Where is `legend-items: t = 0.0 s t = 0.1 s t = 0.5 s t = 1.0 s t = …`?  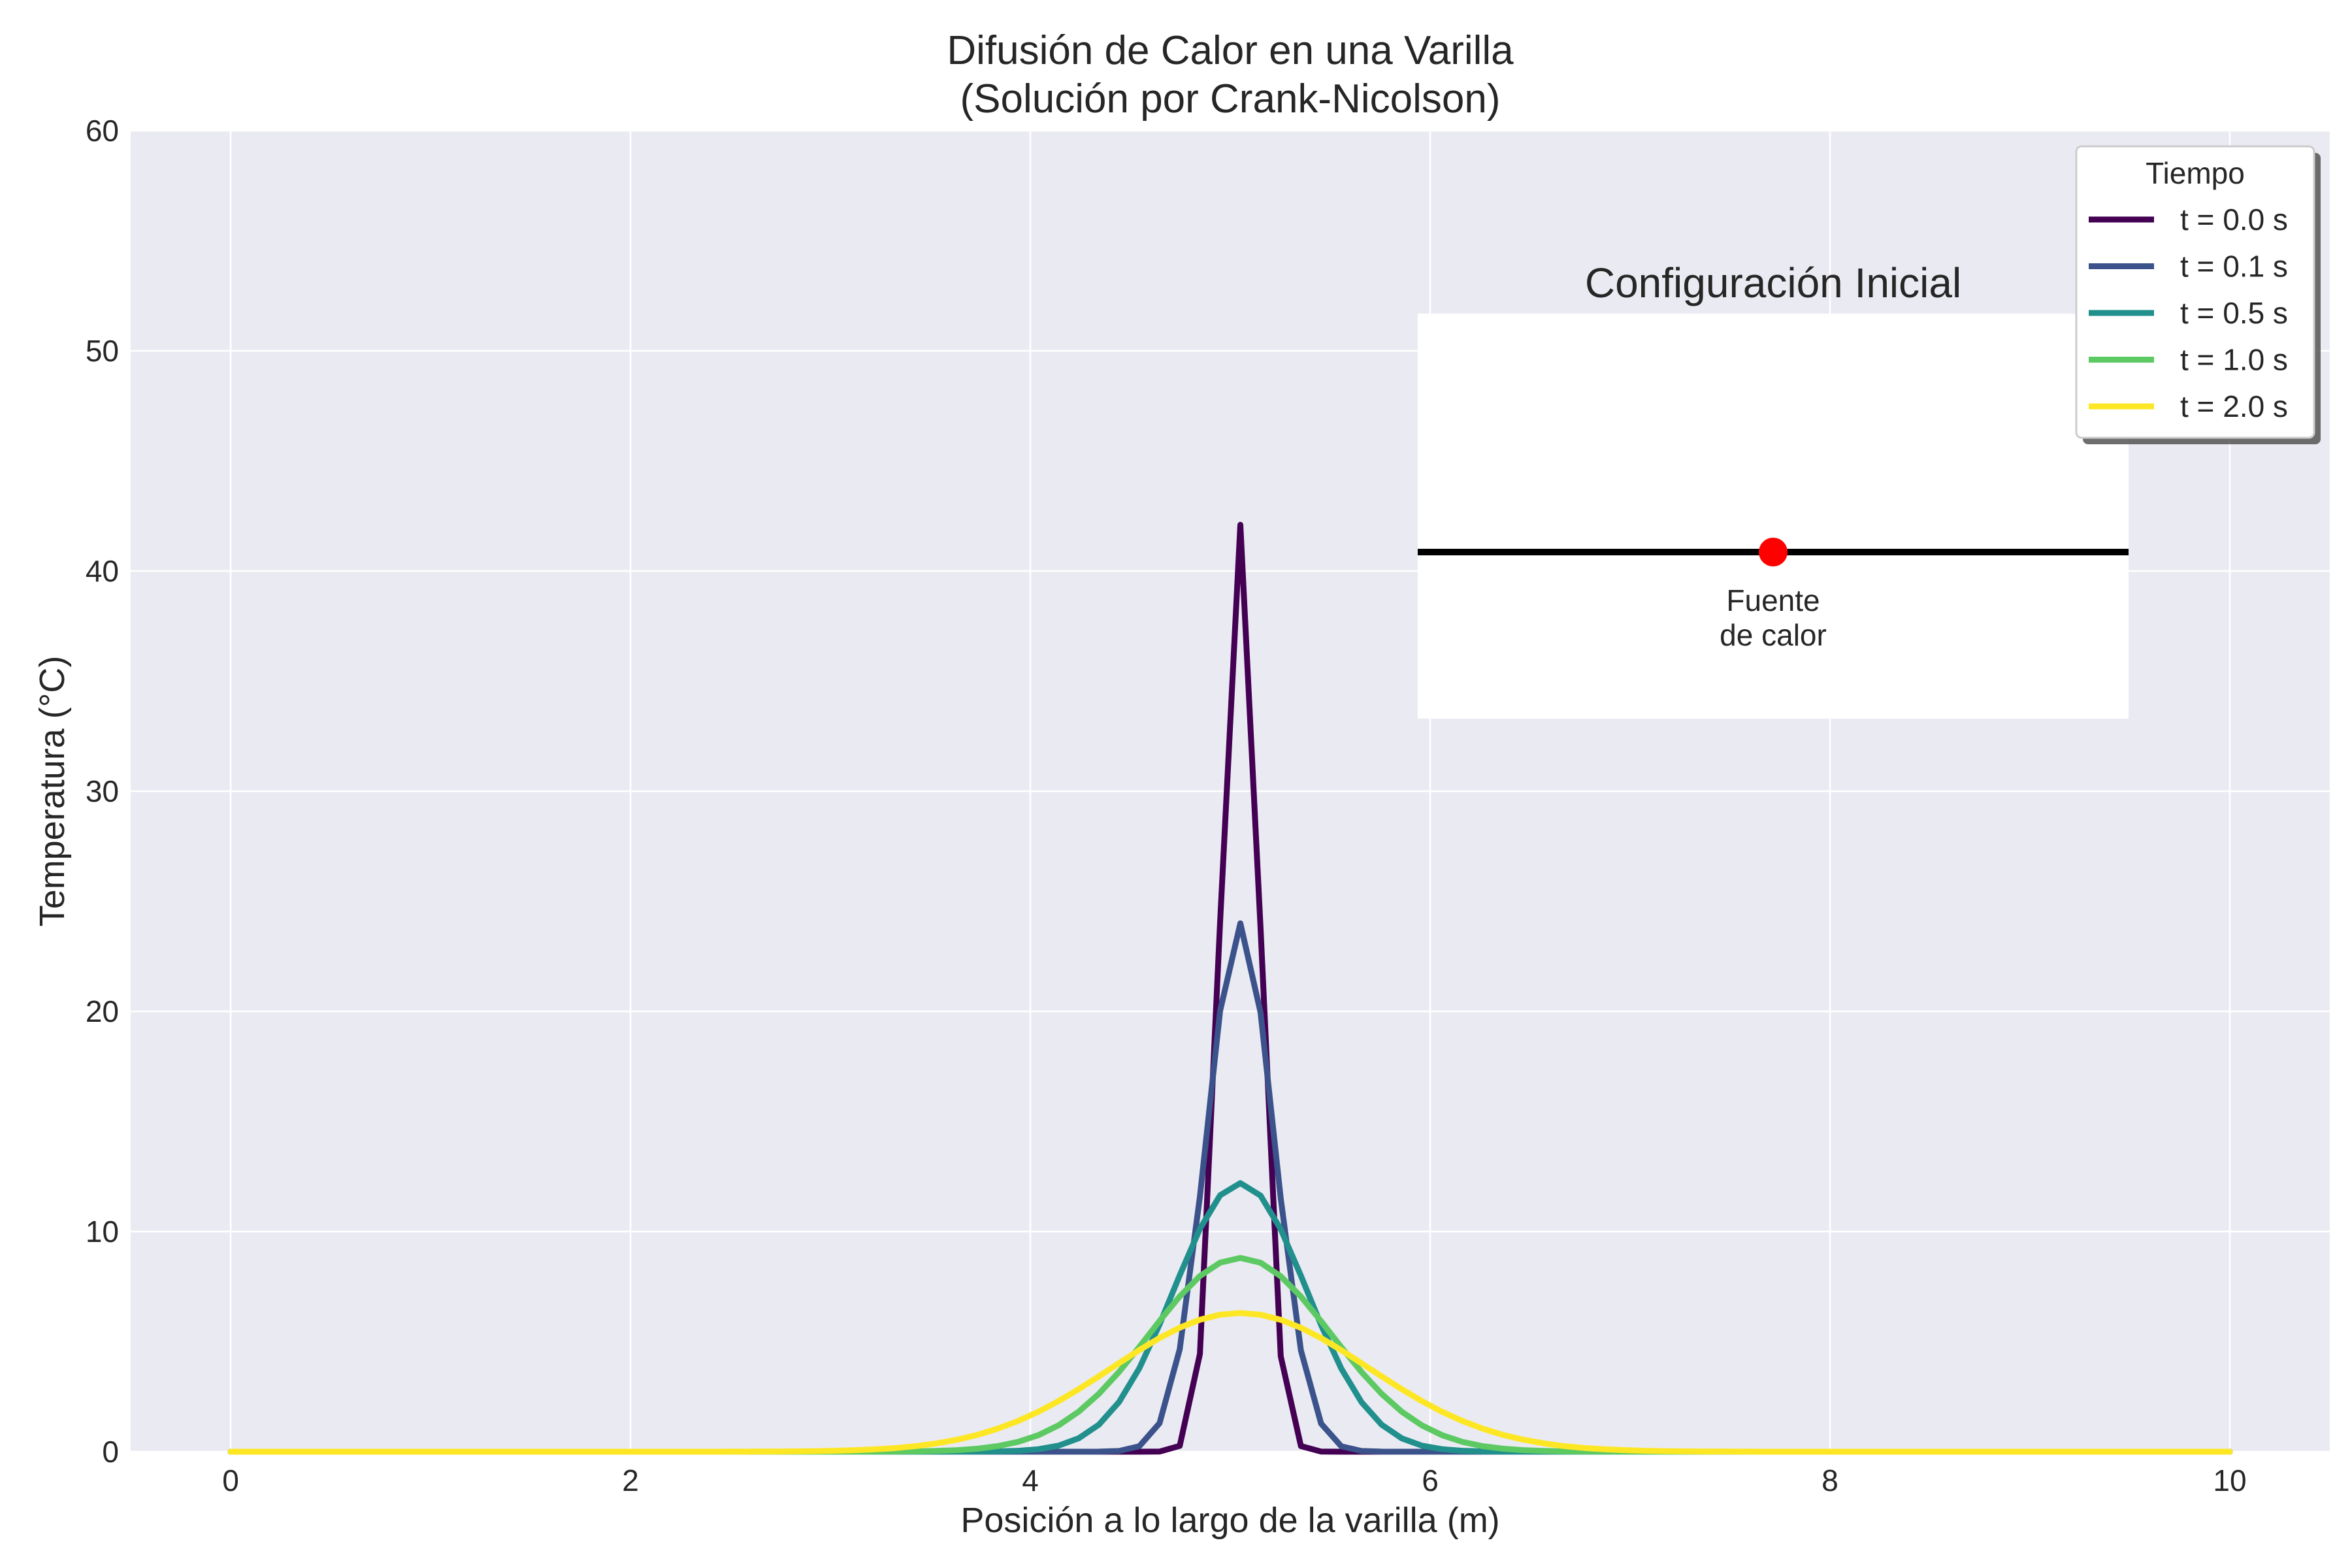
legend-items: t = 0.0 s t = 0.1 s t = 0.5 s t = 1.0 s t = … is located at coordinates (2188, 313).